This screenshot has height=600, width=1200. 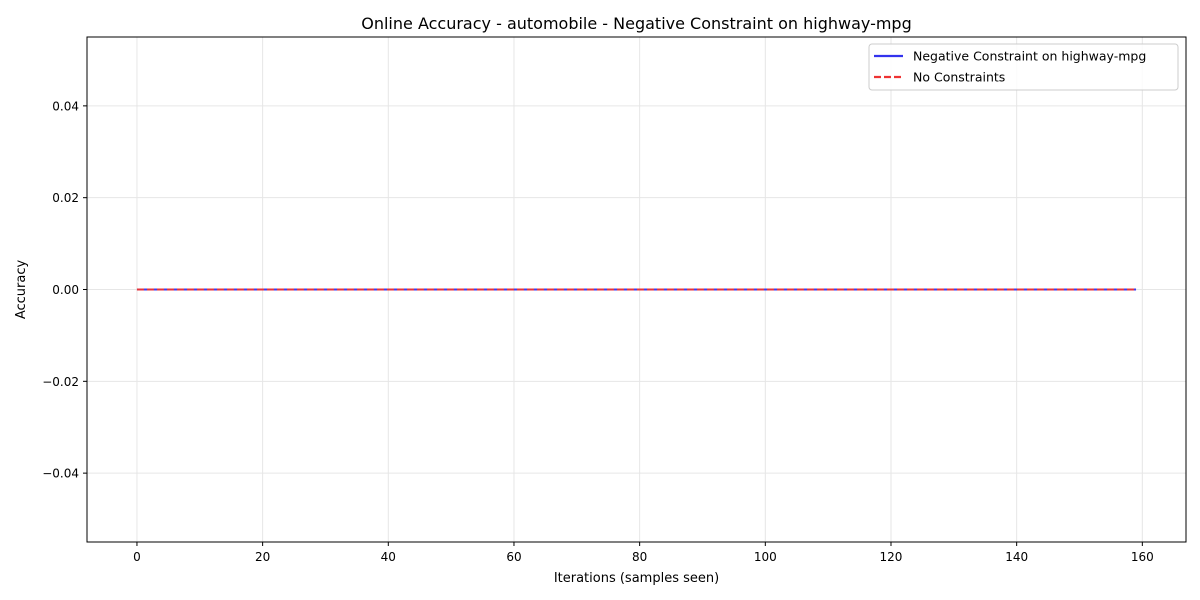 What do you see at coordinates (765, 557) in the screenshot?
I see `x-tick-label: 100` at bounding box center [765, 557].